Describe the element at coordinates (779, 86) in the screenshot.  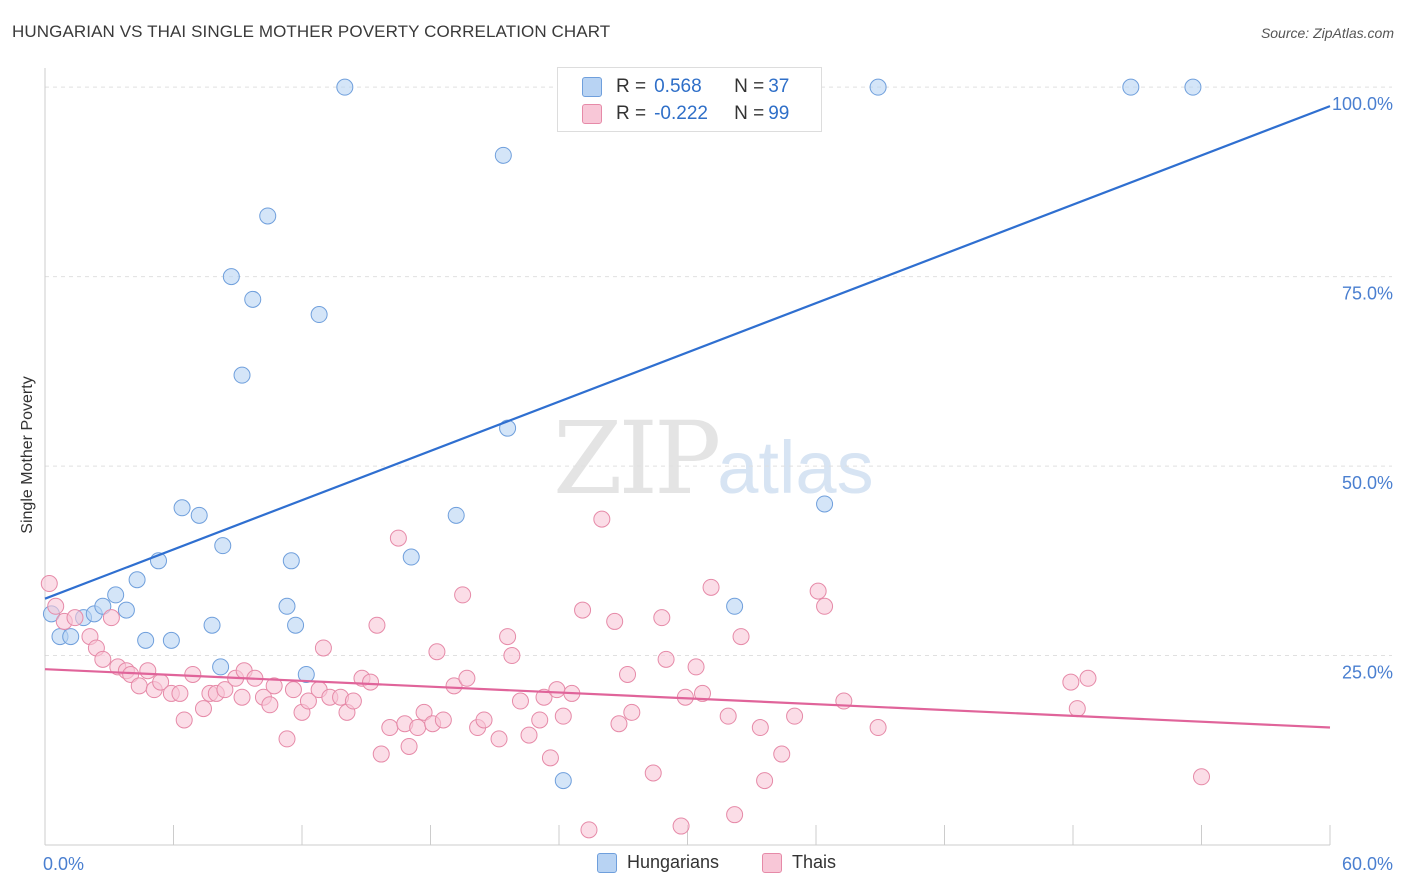
I see `n-value: 37` at that location.